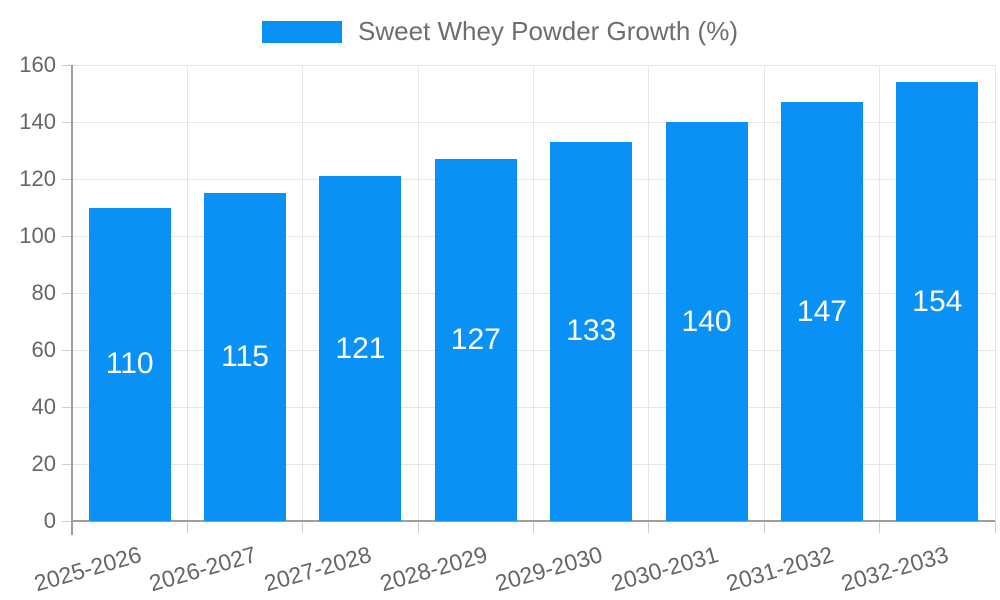  I want to click on legend-swatch, so click(301, 31).